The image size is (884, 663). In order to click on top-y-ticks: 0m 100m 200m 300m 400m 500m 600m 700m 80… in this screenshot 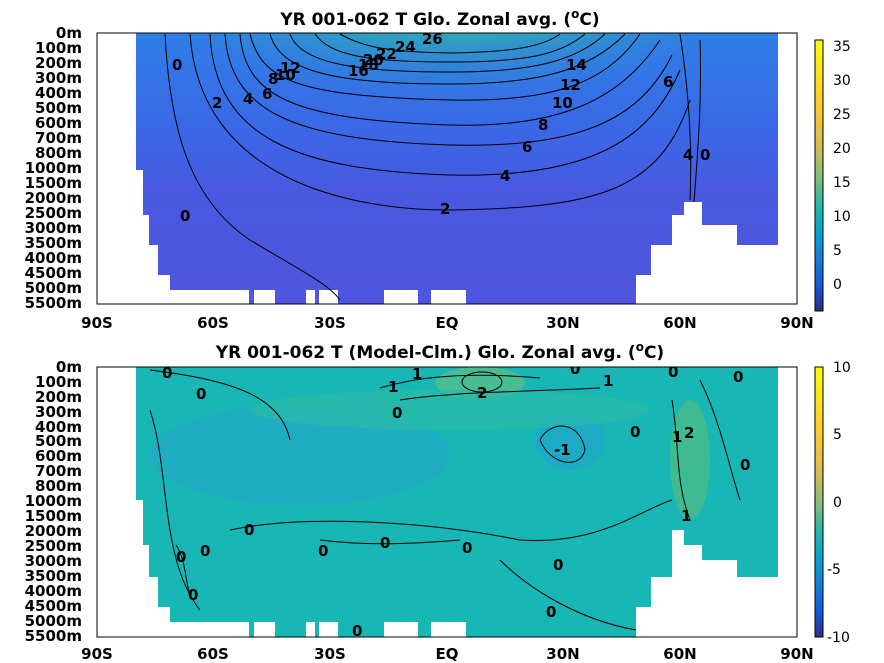, I will do `click(53, 168)`.